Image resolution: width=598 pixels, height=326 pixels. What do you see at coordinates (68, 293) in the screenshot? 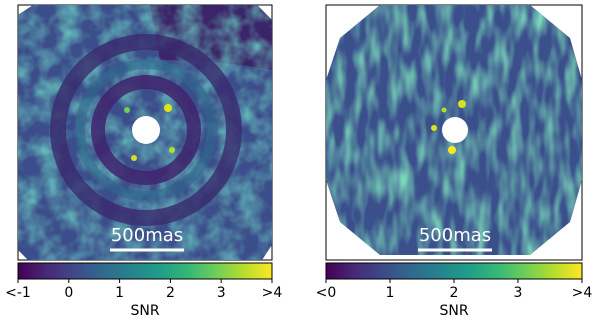
I see `colorbar-tick-label: 0` at bounding box center [68, 293].